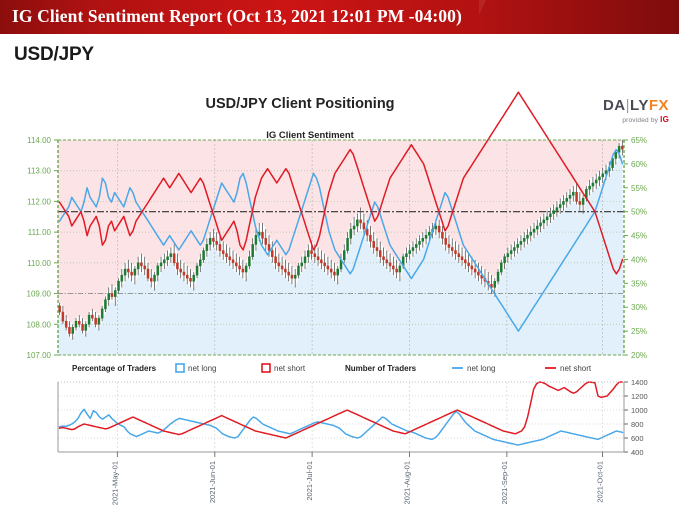 The image size is (679, 516). Describe the element at coordinates (504, 482) in the screenshot. I see `tick-label-date: 2021-Sep-01` at that location.